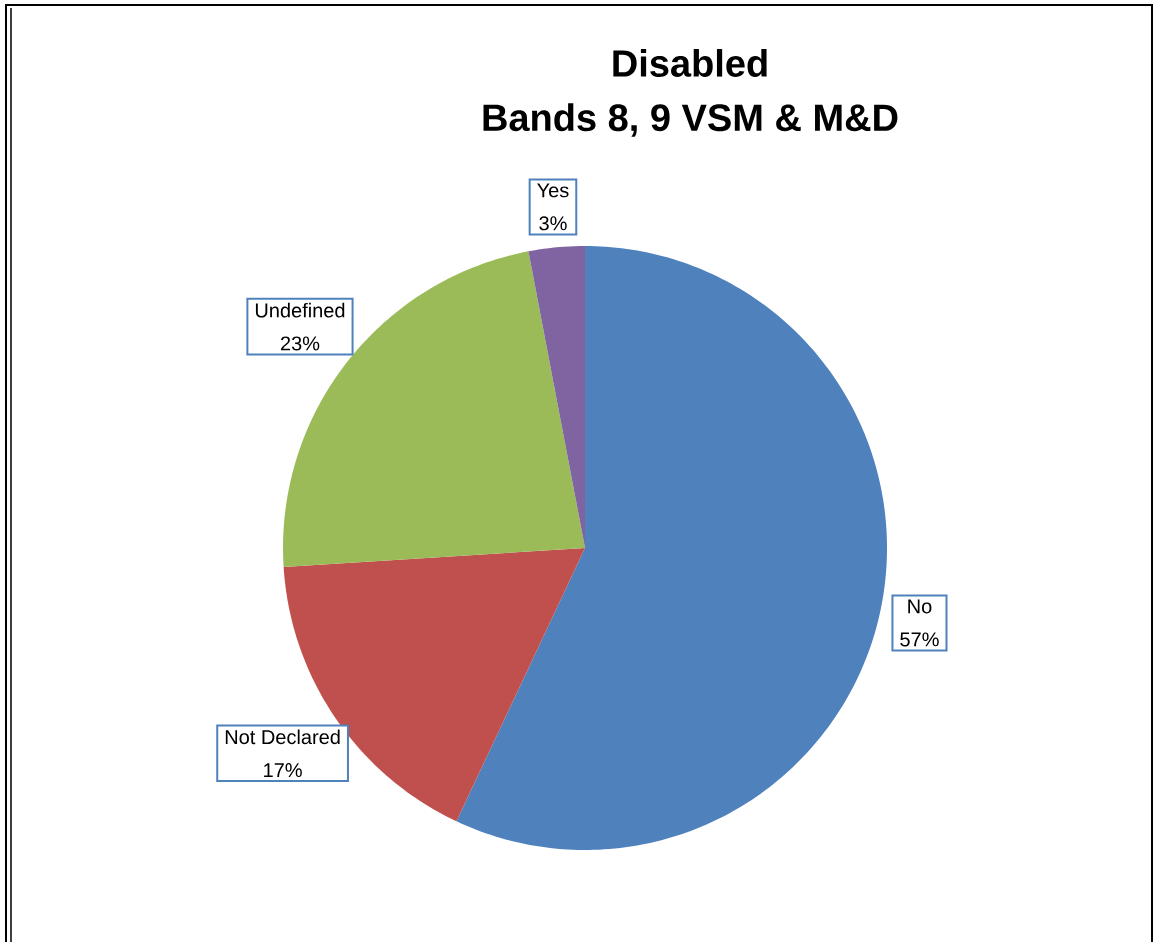  What do you see at coordinates (553, 190) in the screenshot?
I see `slice-label: Yes` at bounding box center [553, 190].